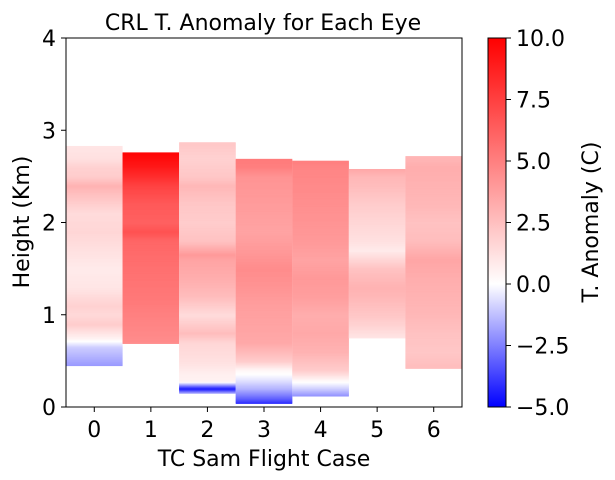  Describe the element at coordinates (433, 262) in the screenshot. I see `case-6-column` at that location.